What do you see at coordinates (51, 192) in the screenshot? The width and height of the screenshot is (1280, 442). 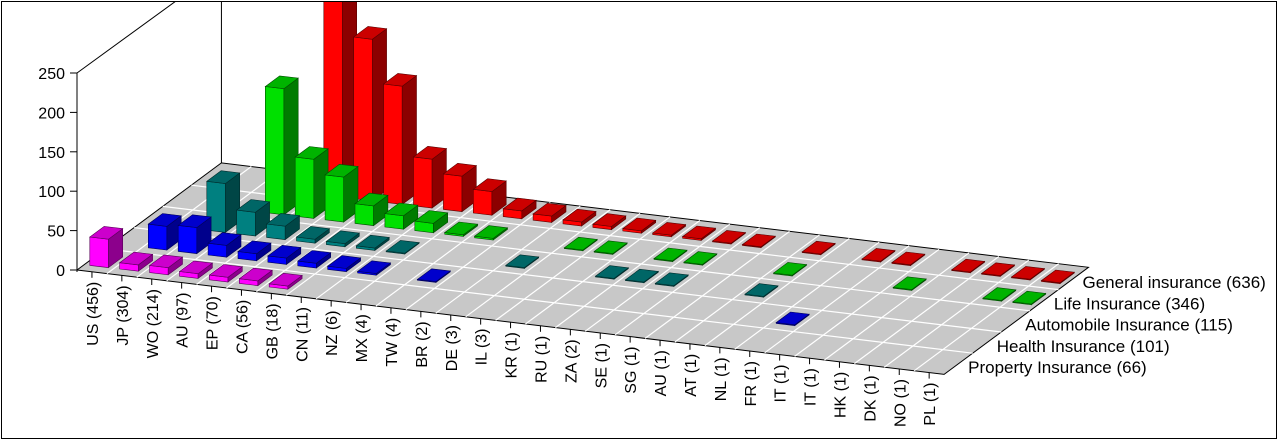 I see `y-tick-label: 100` at bounding box center [51, 192].